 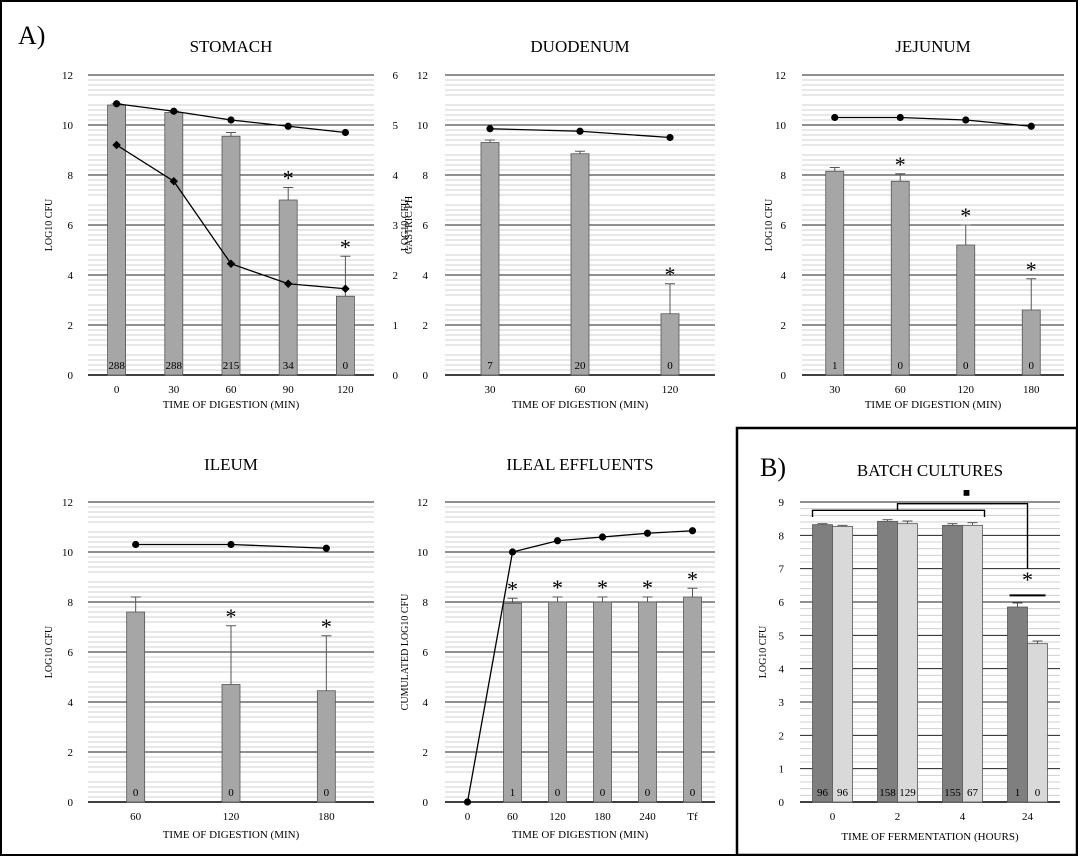 I want to click on batch-cultures-group-marker: ■, so click(x=966, y=493).